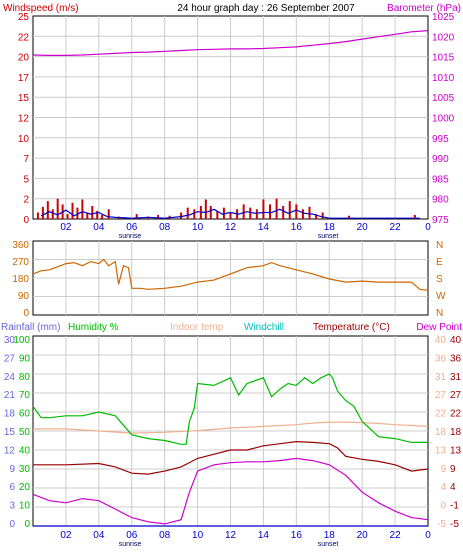 This screenshot has height=556, width=463. Describe the element at coordinates (230, 491) in the screenshot. I see `dew-point-line` at that location.